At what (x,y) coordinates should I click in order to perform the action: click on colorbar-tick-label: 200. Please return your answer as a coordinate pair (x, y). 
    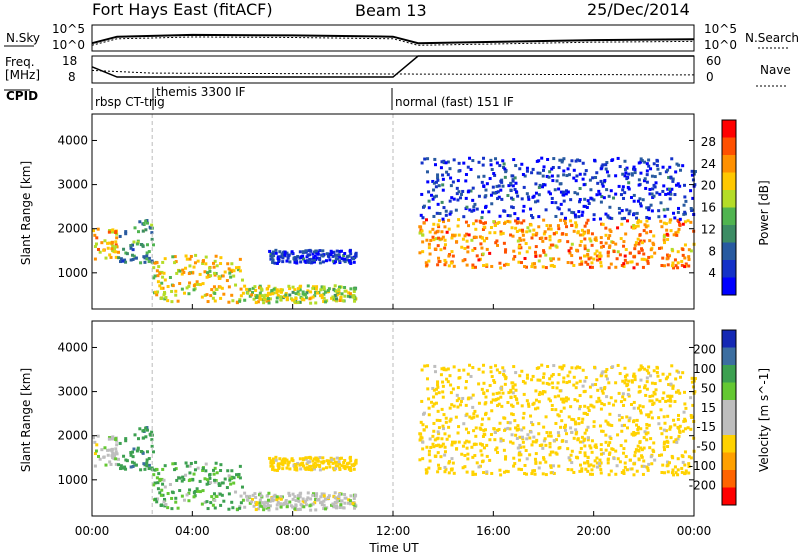
    Looking at the image, I should click on (704, 349).